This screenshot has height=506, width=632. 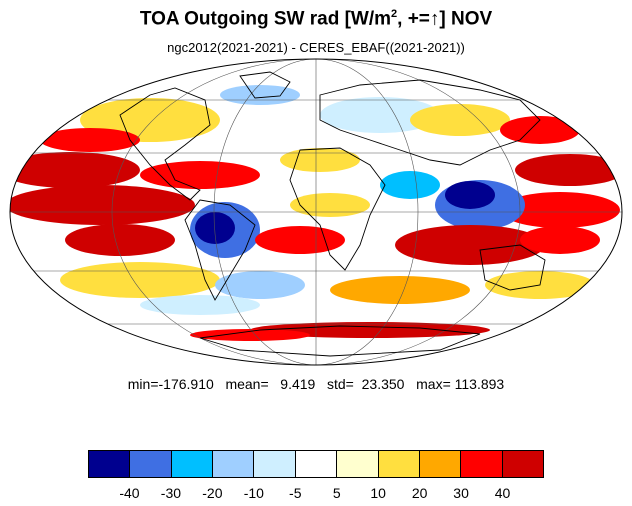 I want to click on colorbar-label: 10, so click(x=378, y=493).